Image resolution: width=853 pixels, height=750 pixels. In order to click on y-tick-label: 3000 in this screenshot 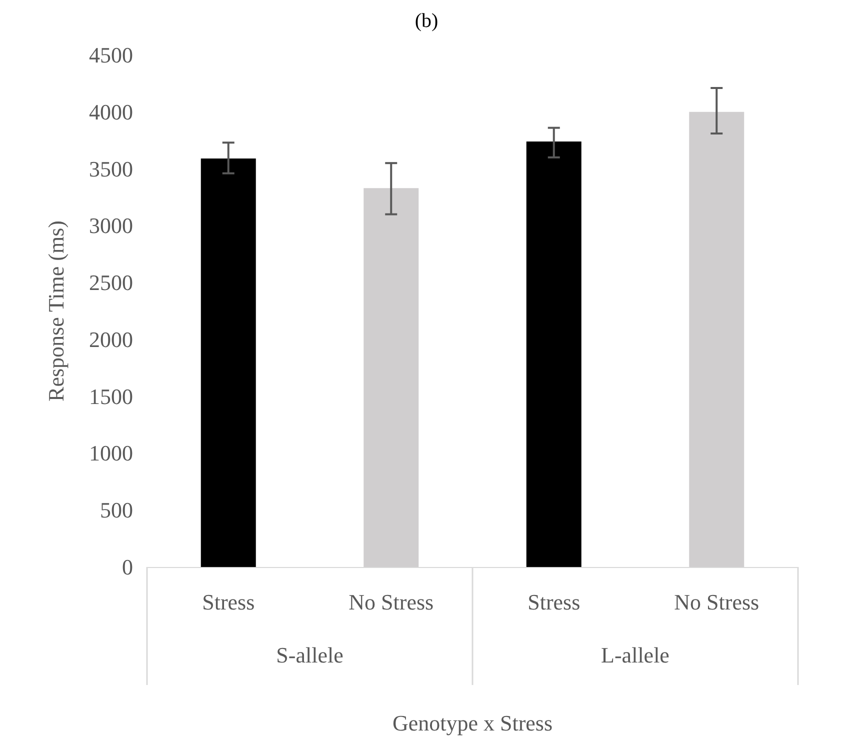, I will do `click(111, 225)`.